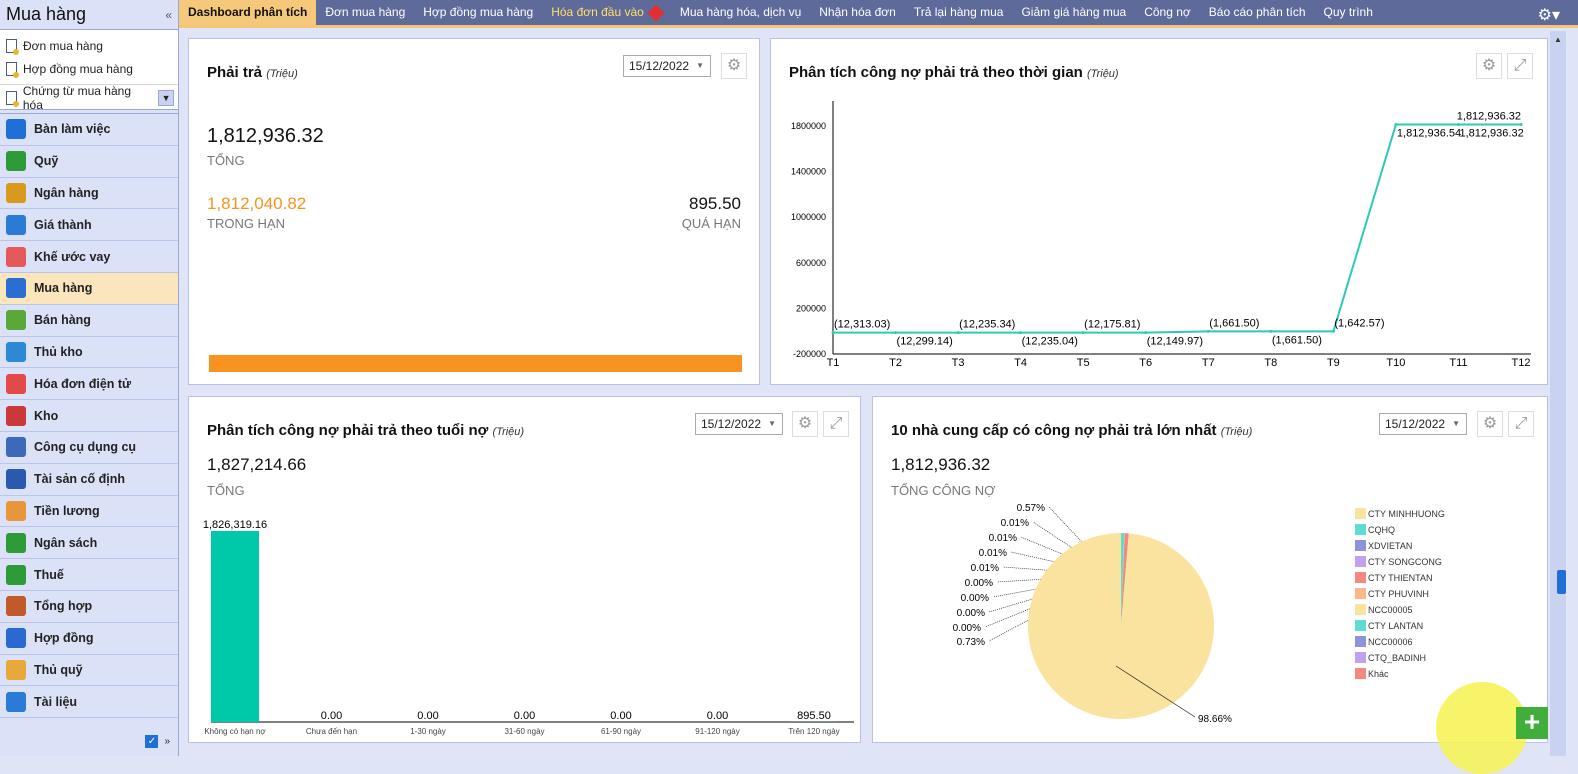 The image size is (1578, 774). I want to click on shortcut-label: Đơn mua hàng, so click(63, 46).